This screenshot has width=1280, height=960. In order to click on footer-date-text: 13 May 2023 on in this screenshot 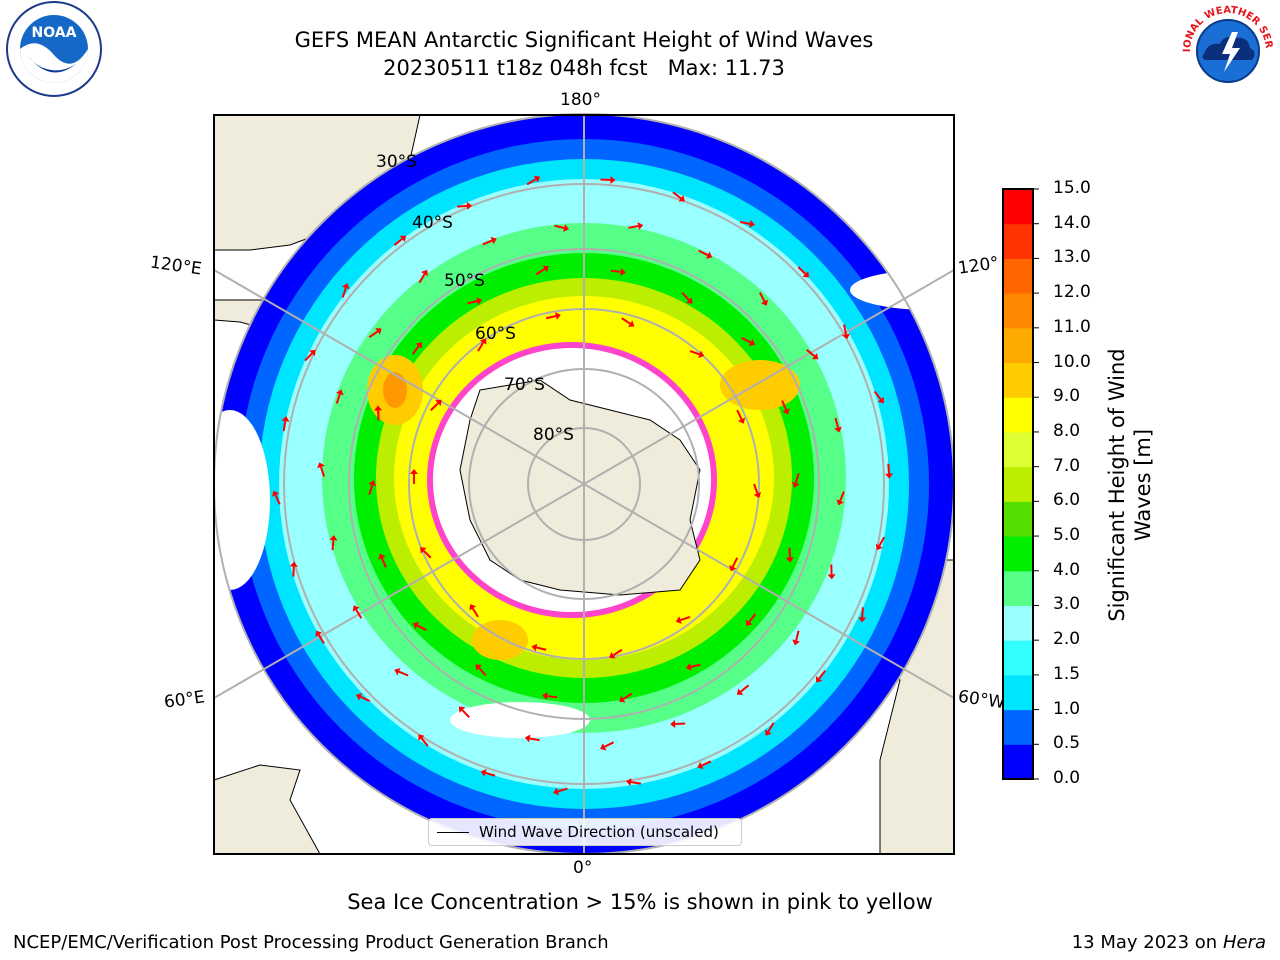, I will do `click(1144, 942)`.